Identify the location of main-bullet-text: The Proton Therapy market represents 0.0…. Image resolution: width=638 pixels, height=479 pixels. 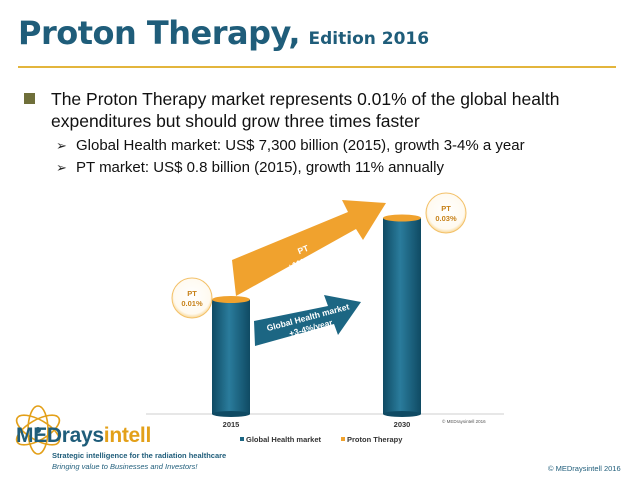
(305, 110).